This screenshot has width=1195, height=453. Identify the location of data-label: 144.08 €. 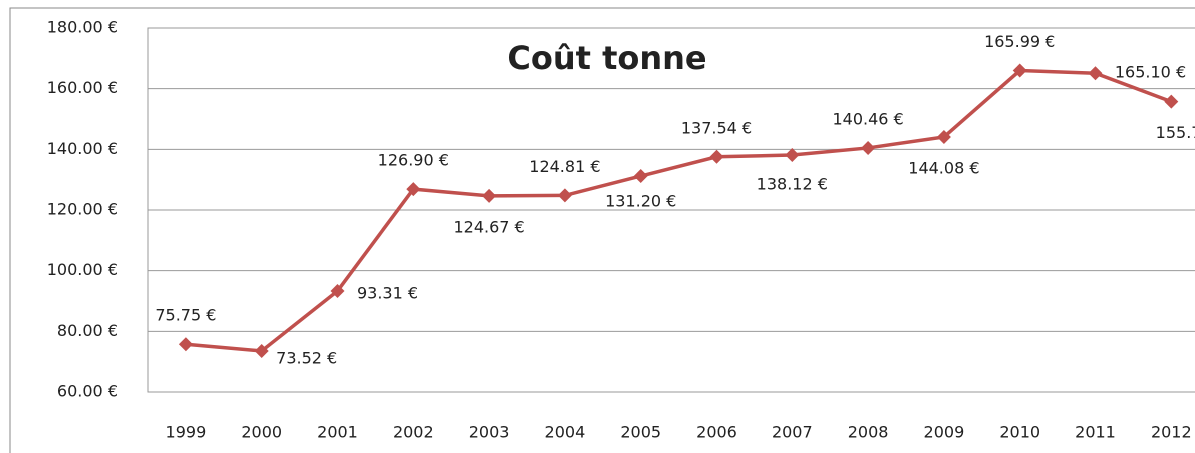
(943, 167).